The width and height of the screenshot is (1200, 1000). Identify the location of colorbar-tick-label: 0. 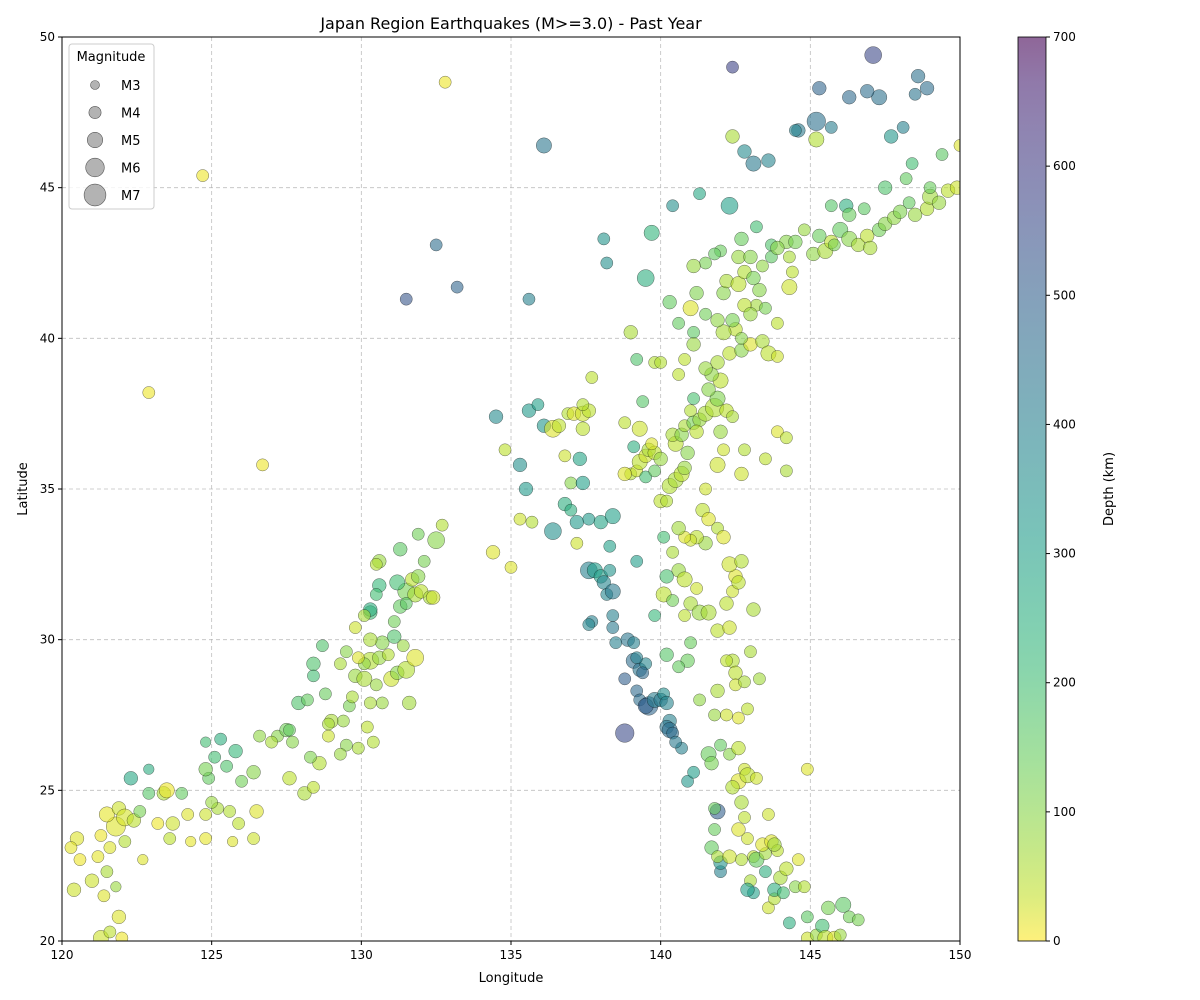
(1057, 941).